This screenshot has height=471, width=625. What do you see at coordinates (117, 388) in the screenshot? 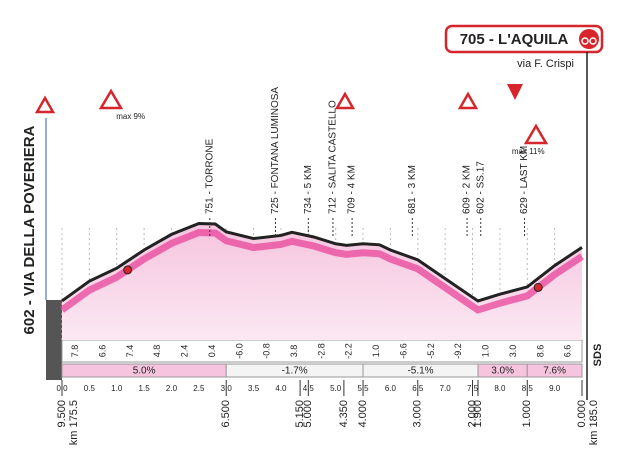
I see `x-tick-label: 1.0` at bounding box center [117, 388].